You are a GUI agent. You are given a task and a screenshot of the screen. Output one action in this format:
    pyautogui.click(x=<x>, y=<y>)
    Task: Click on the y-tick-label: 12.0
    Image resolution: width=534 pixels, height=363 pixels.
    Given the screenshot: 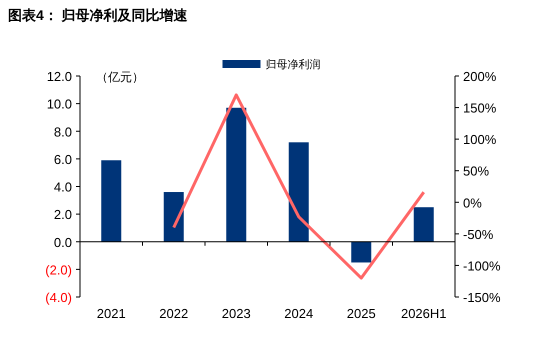 What is the action you would take?
    pyautogui.click(x=59, y=76)
    